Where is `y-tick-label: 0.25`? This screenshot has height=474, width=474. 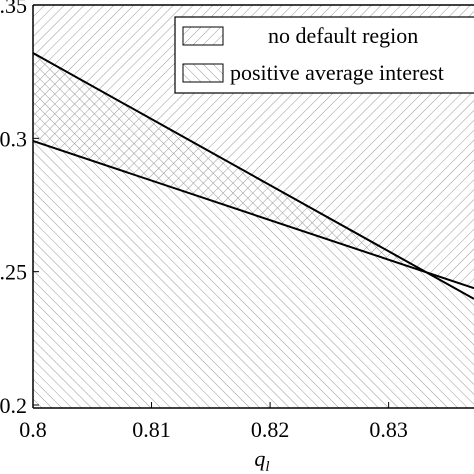 y-tick-label: 0.25 is located at coordinates (13, 272).